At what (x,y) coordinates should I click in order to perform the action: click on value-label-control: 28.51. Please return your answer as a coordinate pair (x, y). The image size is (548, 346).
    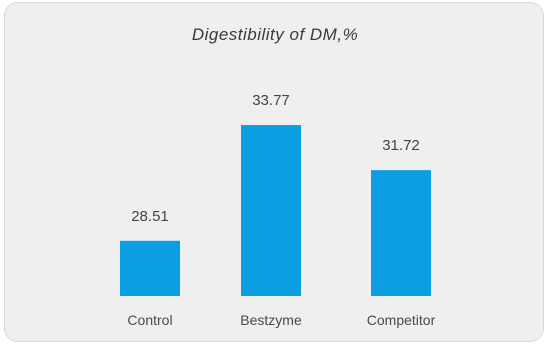
    Looking at the image, I should click on (150, 216).